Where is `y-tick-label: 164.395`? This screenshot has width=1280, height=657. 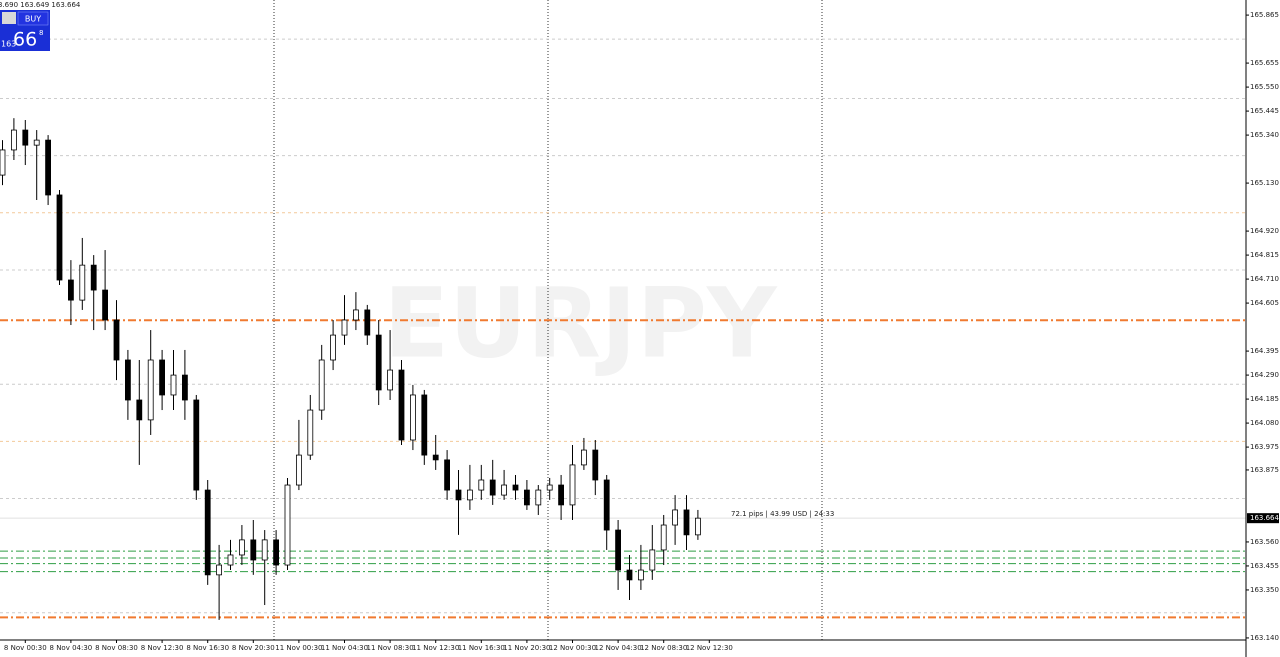 y-tick-label: 164.395 is located at coordinates (1264, 351).